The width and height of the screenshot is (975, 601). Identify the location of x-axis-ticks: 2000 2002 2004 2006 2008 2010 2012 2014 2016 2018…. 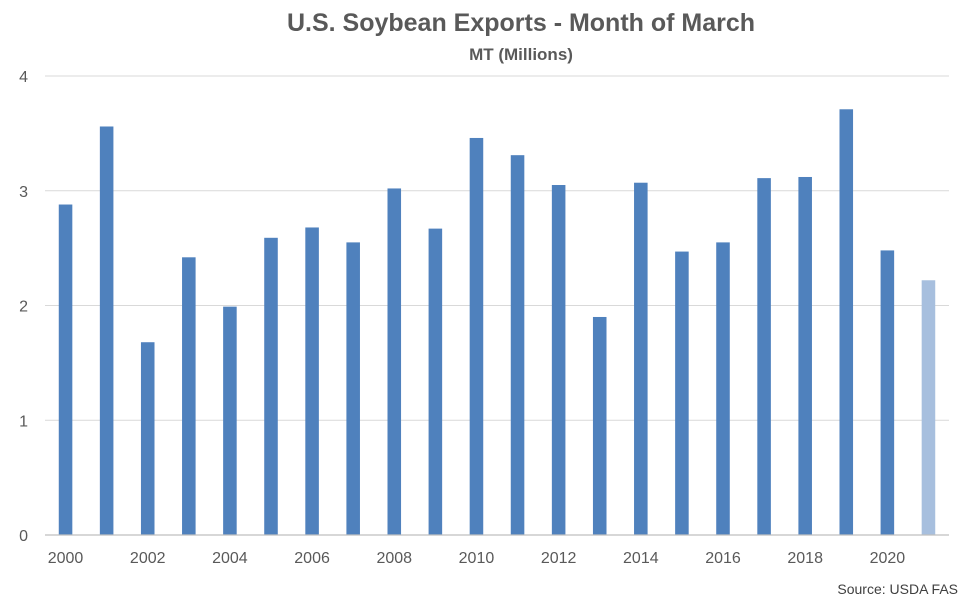
(477, 558).